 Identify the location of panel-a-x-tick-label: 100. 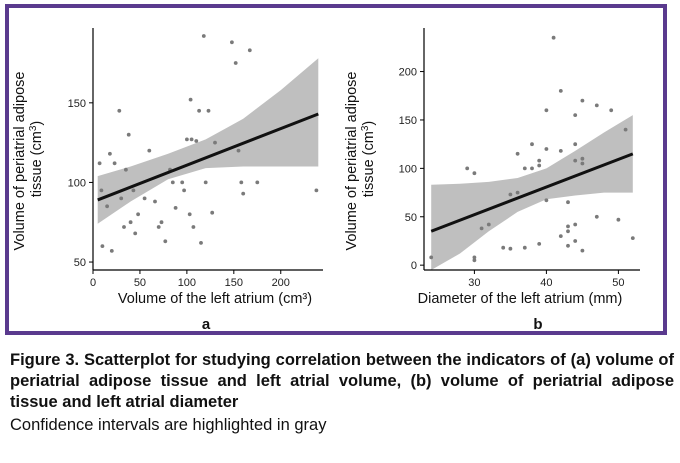
(187, 283).